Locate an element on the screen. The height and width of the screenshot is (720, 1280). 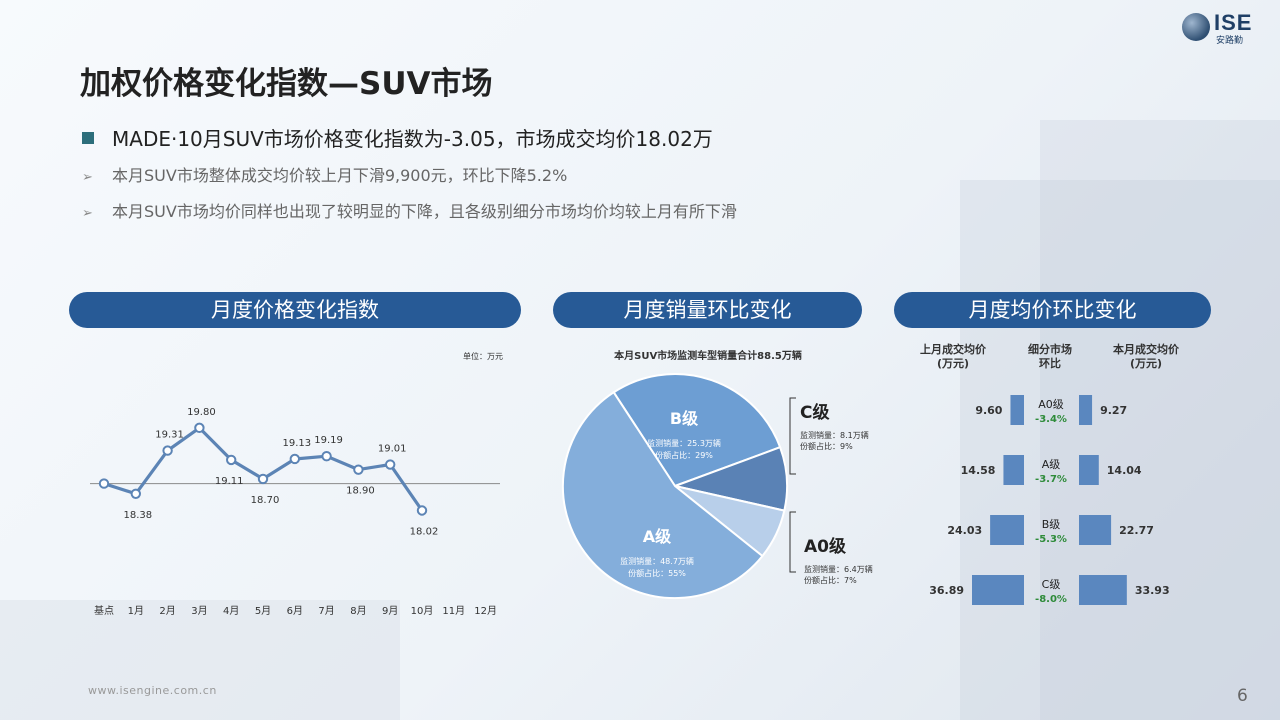
square-bullet-icon is located at coordinates (88, 138).